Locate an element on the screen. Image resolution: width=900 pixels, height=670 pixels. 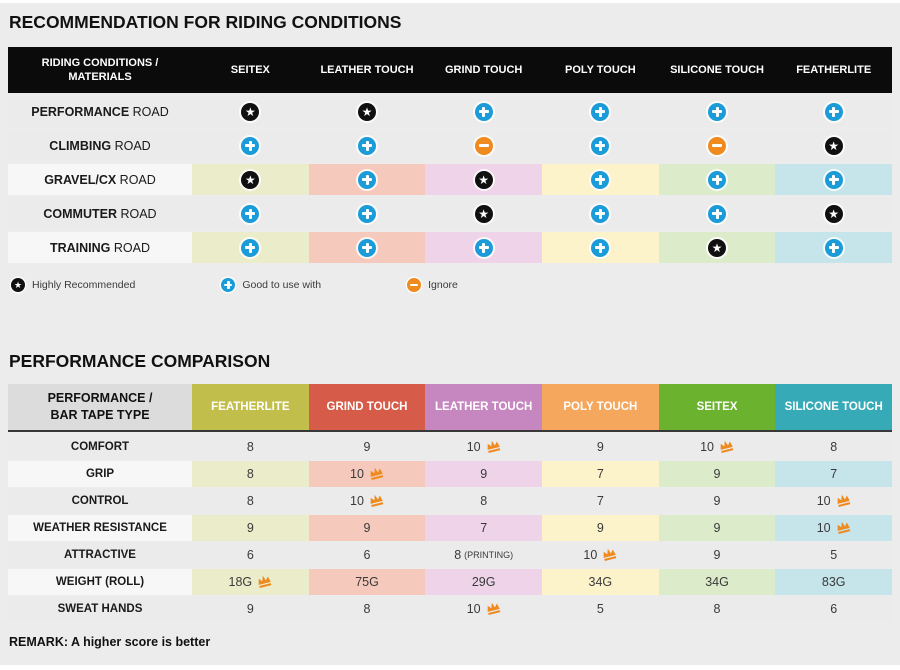
performance-row-label: ATTRACTIVE is located at coordinates (100, 555).